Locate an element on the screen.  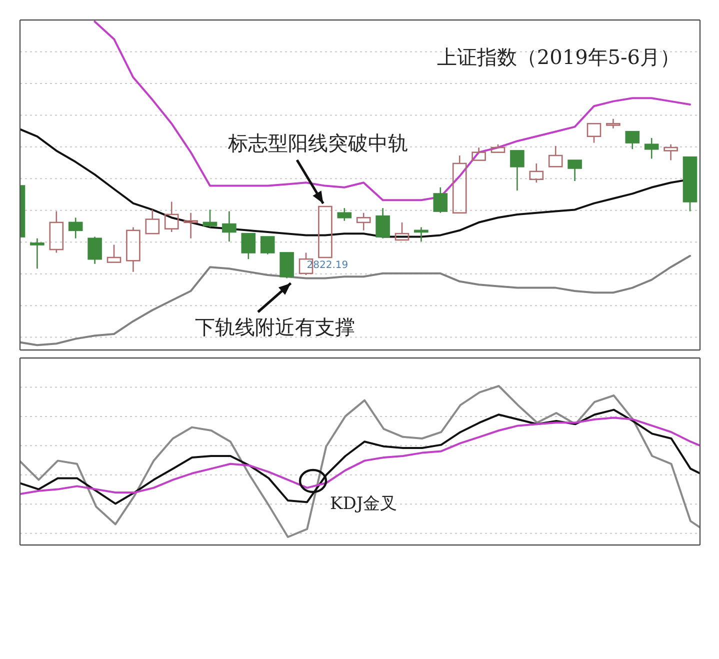
annotation: 标志型阳线突破中轨 is located at coordinates (317, 143).